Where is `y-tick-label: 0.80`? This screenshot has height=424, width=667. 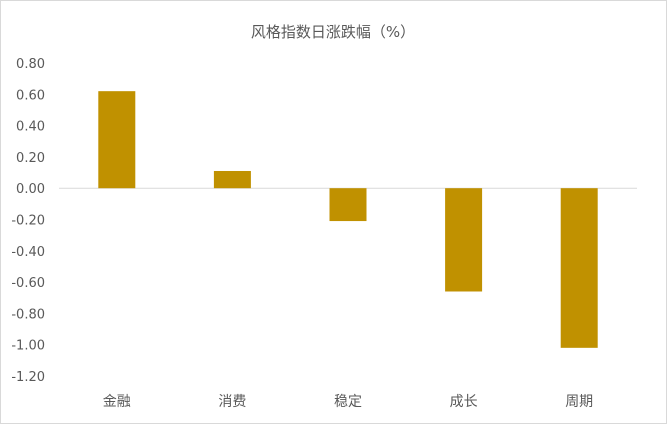
y-tick-label: 0.80 is located at coordinates (30, 64).